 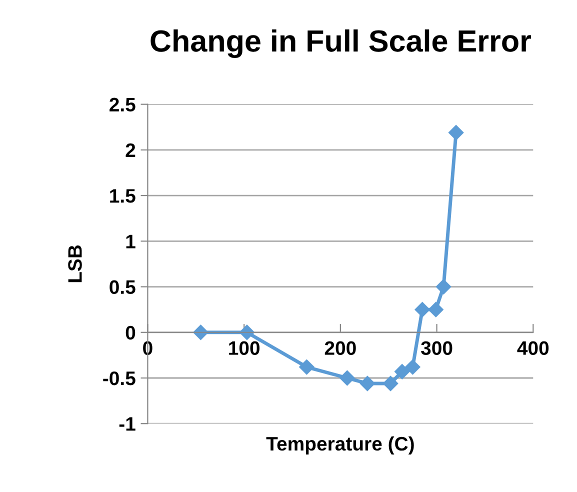 I want to click on y-tick-label: 1, so click(x=131, y=241).